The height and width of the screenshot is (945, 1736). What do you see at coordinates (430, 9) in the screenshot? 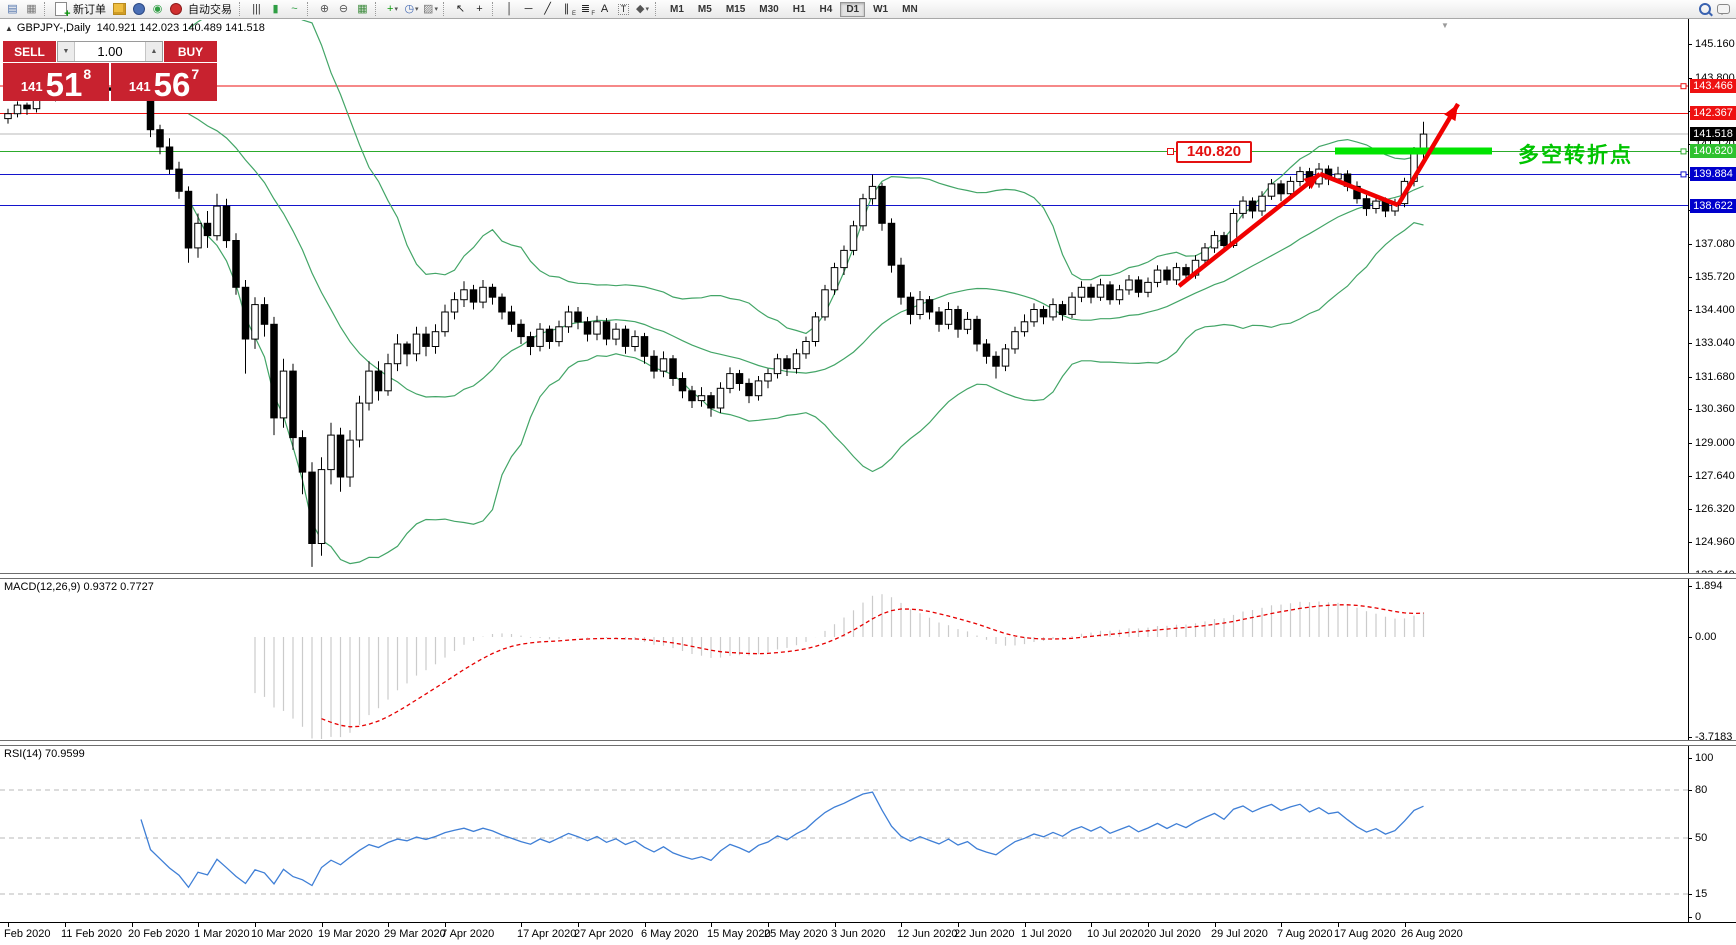
I see `templates-button: ▨ ▾` at bounding box center [430, 9].